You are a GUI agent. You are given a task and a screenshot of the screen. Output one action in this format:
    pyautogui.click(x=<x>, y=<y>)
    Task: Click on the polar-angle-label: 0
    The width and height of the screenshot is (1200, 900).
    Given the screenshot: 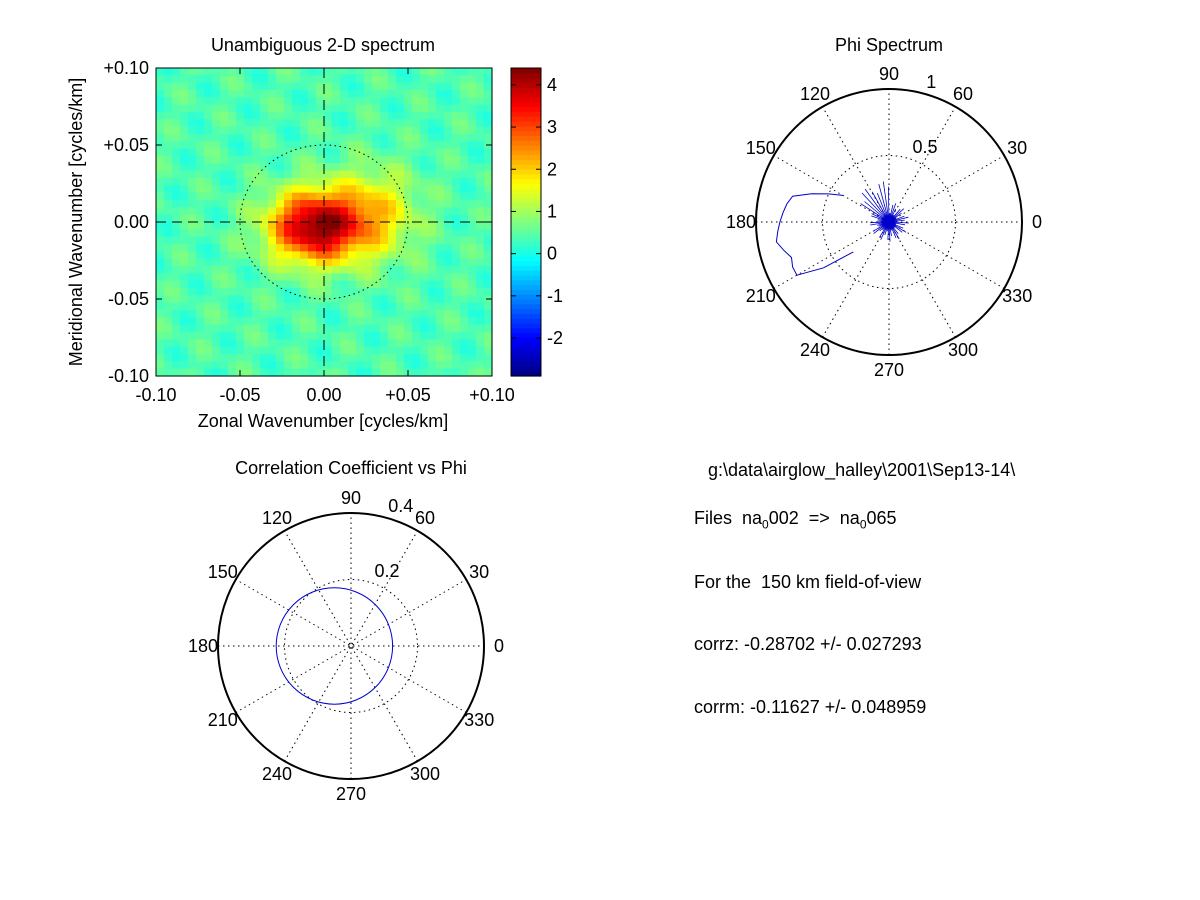 What is the action you would take?
    pyautogui.click(x=1037, y=222)
    